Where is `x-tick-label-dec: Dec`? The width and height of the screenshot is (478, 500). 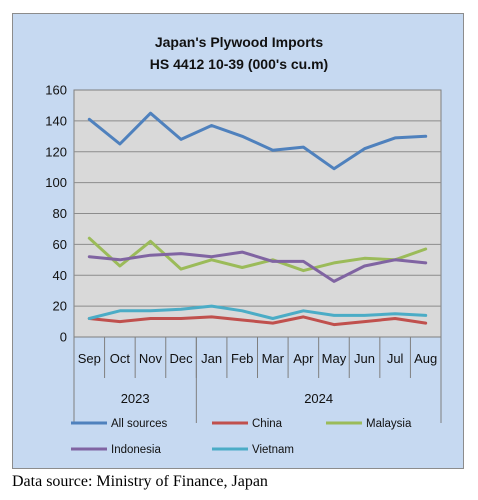
x-tick-label-dec: Dec is located at coordinates (181, 358).